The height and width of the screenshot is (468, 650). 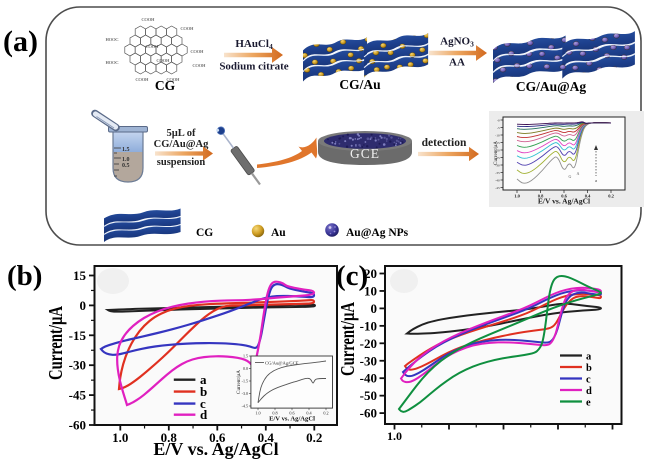 What do you see at coordinates (498, 121) in the screenshot?
I see `svg-text: -0` at bounding box center [498, 121].